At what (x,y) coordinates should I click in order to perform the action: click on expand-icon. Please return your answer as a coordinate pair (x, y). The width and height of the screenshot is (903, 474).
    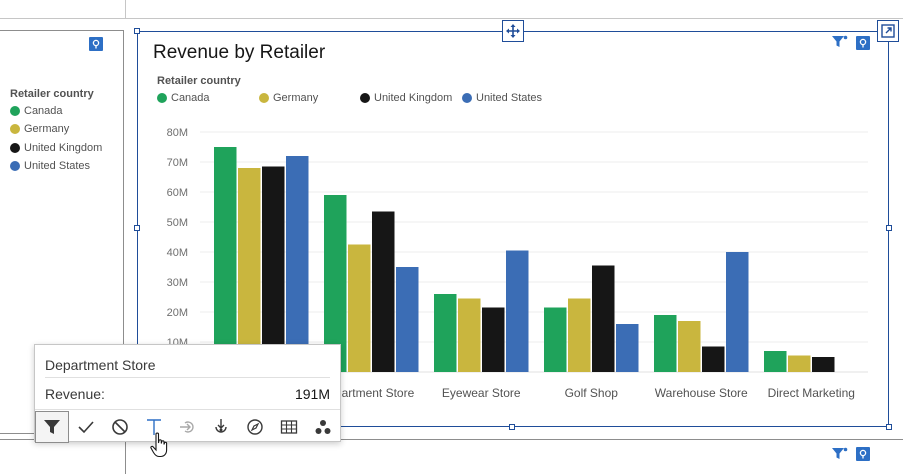
    Looking at the image, I should click on (888, 31).